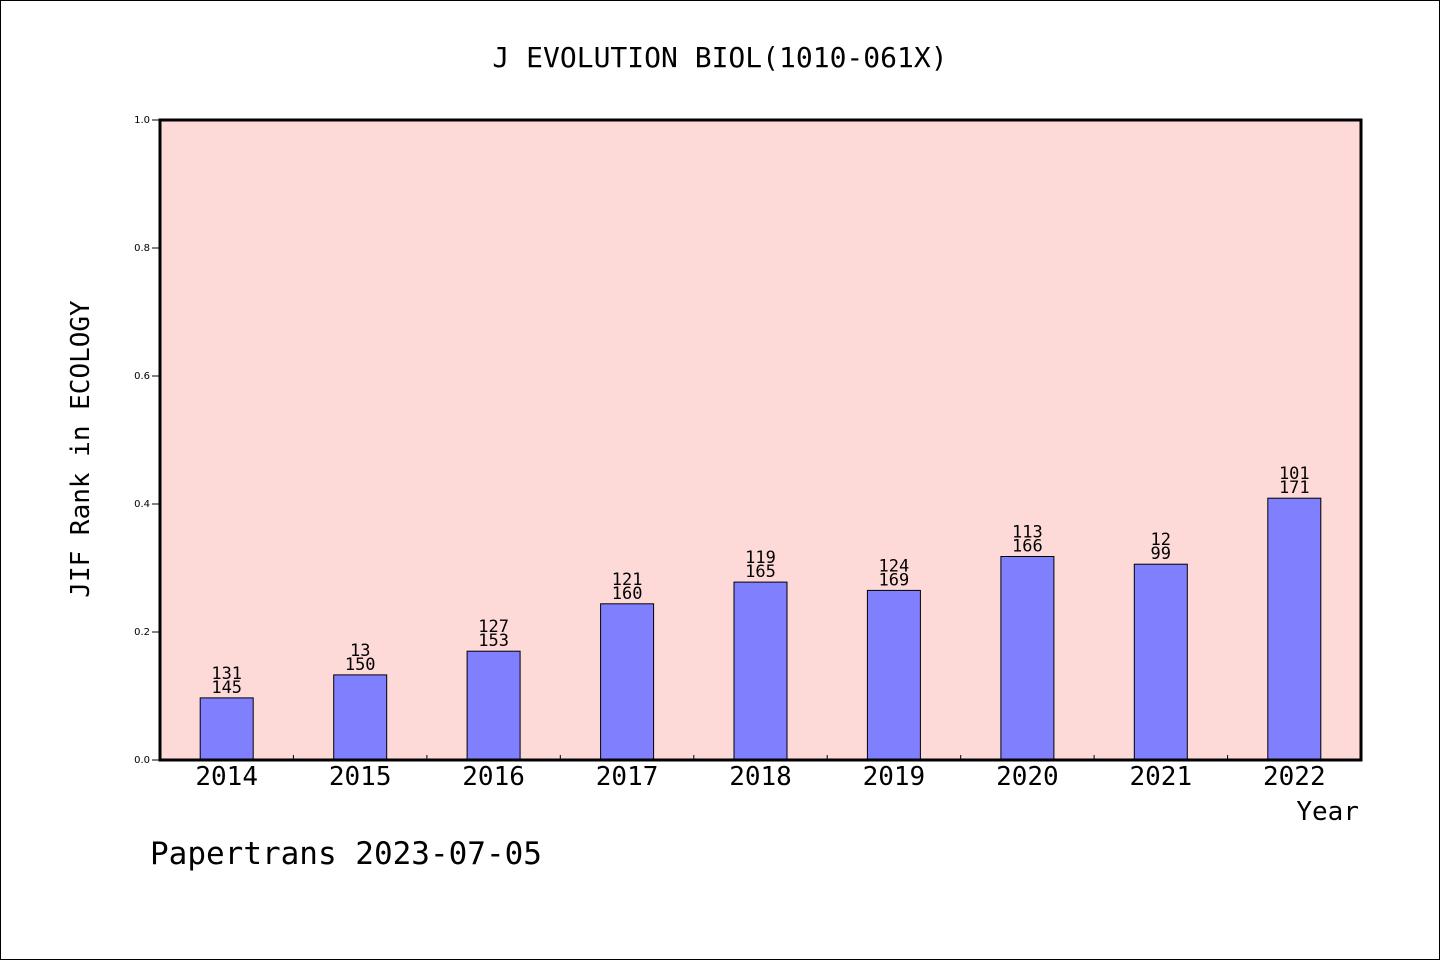 This screenshot has height=960, width=1440. I want to click on y-tick-label: 1.0, so click(142, 120).